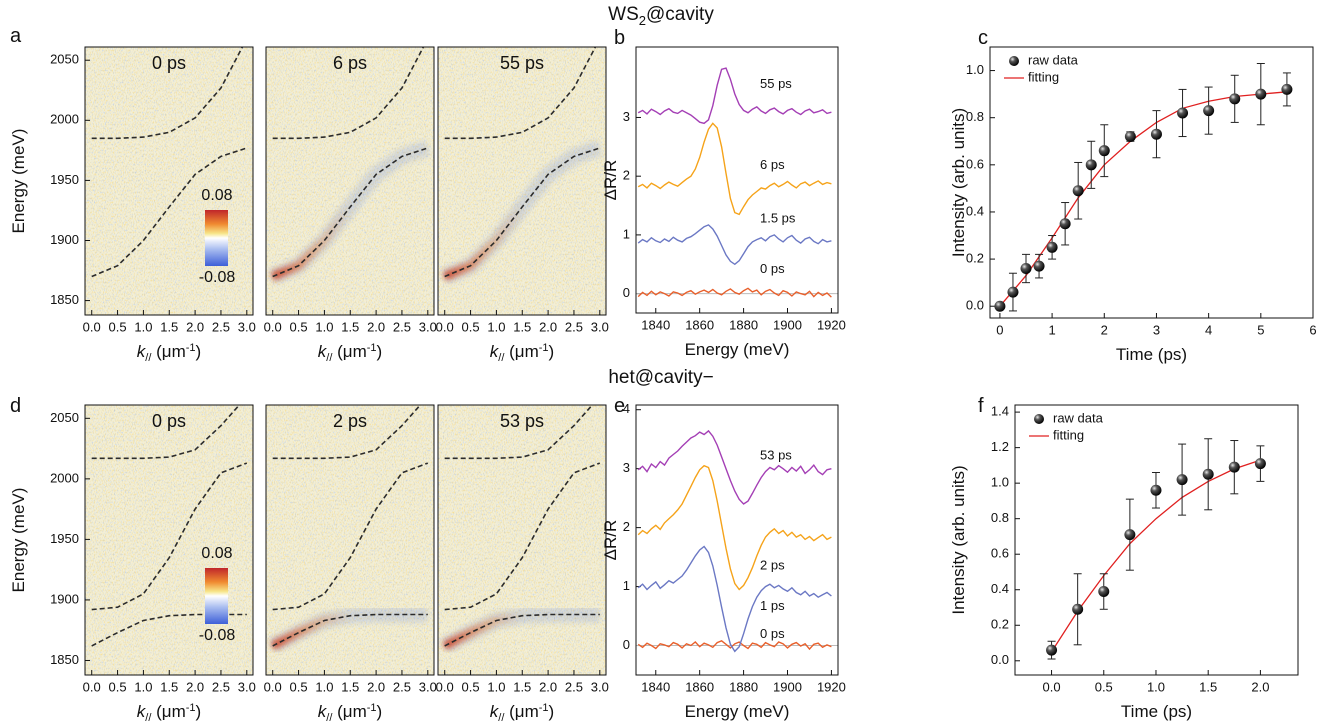 The image size is (1322, 722). Describe the element at coordinates (1039, 419) in the screenshot. I see `legend-marker` at that location.